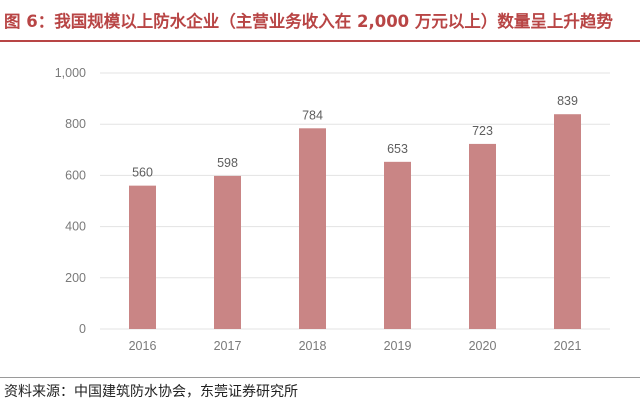 The image size is (640, 418). What do you see at coordinates (151, 392) in the screenshot?
I see `source-note: 资料来源：中国建筑防水协会，东莞证券研究所` at bounding box center [151, 392].